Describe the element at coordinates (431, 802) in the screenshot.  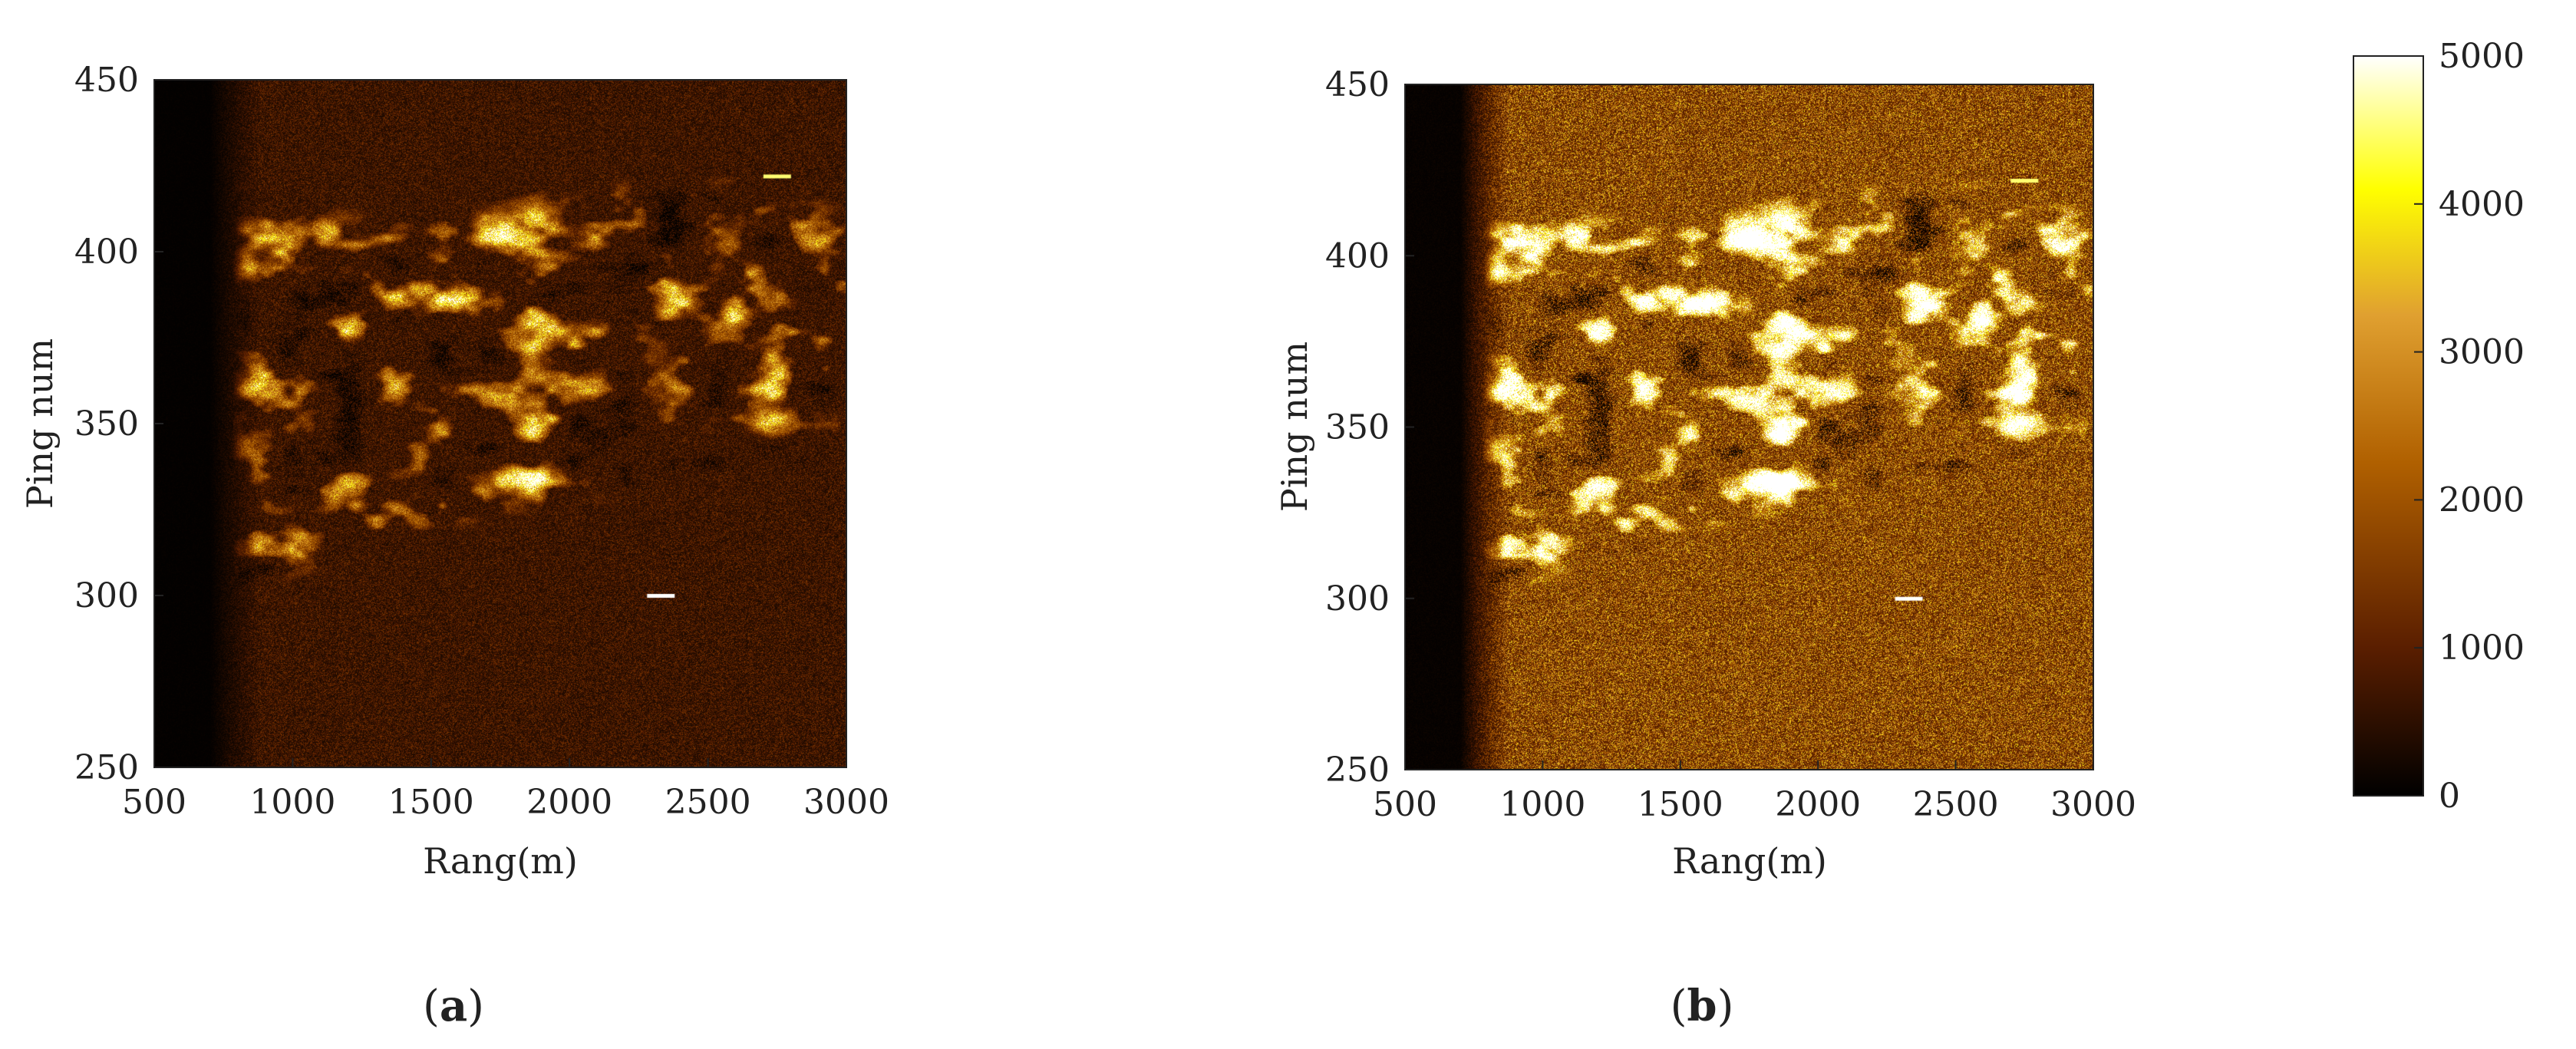
I see `x-tick-label-a: 1500` at that location.